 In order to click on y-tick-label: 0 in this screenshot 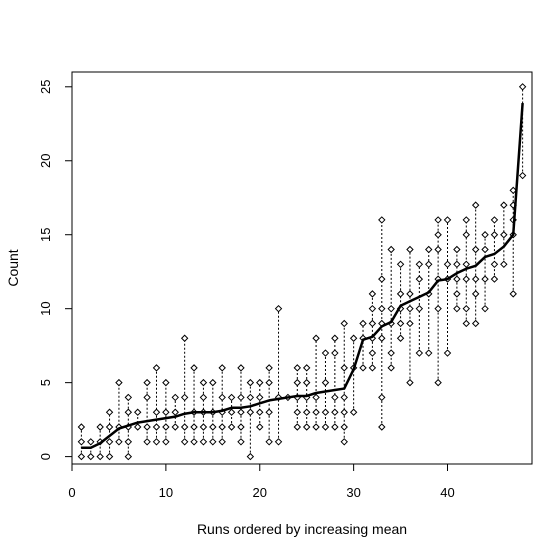, I will do `click(45, 456)`.